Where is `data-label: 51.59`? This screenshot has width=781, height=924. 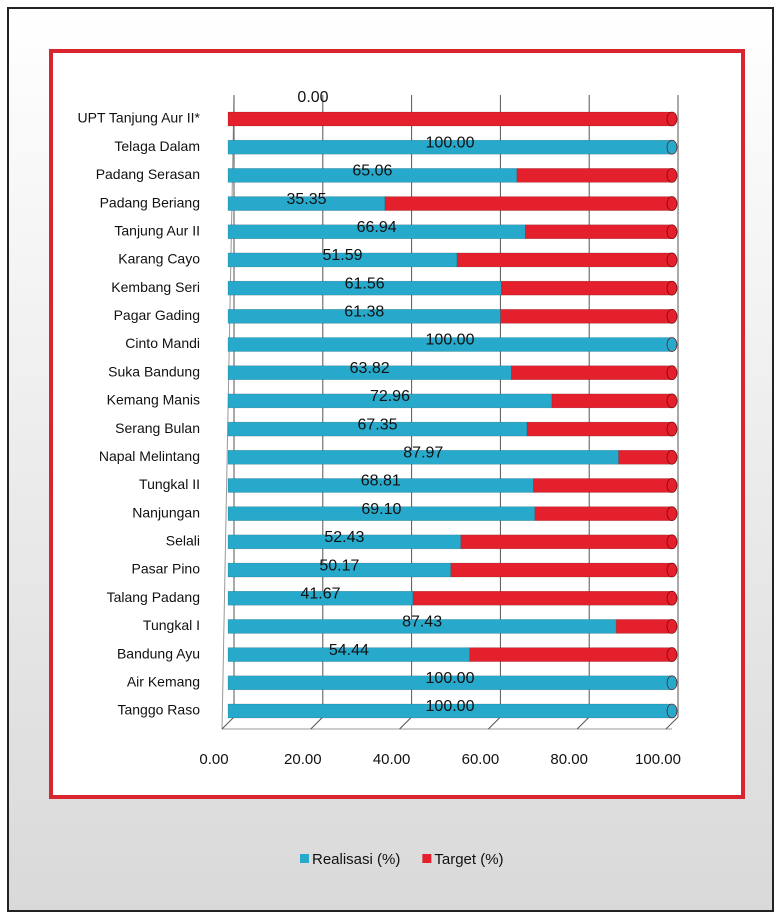 data-label: 51.59 is located at coordinates (343, 255).